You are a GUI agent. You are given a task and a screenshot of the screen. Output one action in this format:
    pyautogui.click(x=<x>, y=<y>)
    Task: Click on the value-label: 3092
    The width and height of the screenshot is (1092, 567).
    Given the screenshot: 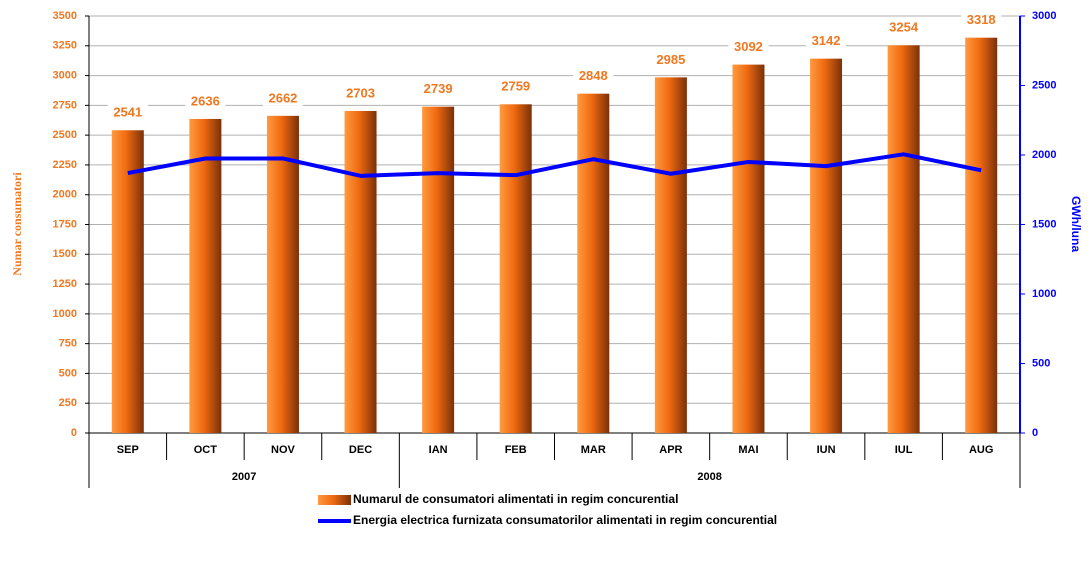 What is the action you would take?
    pyautogui.click(x=748, y=46)
    